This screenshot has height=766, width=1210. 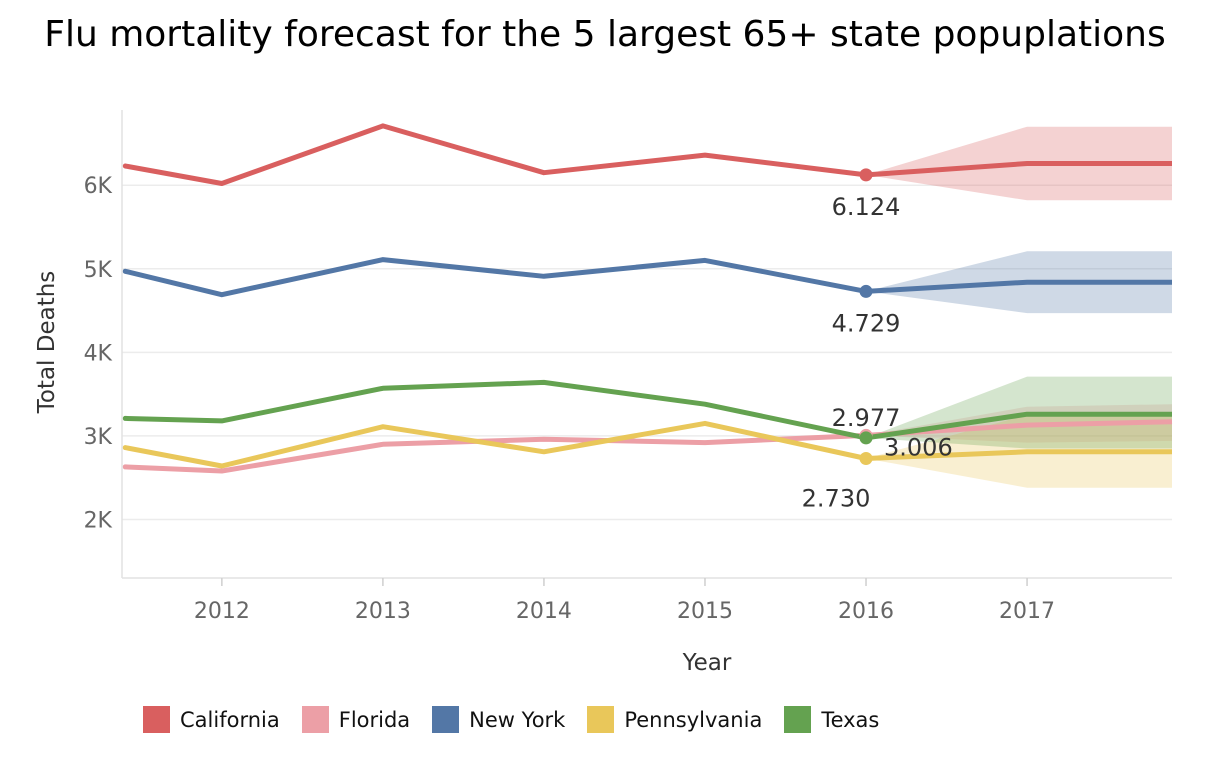 What do you see at coordinates (1018, 286) in the screenshot?
I see `forecast-line-new-york` at bounding box center [1018, 286].